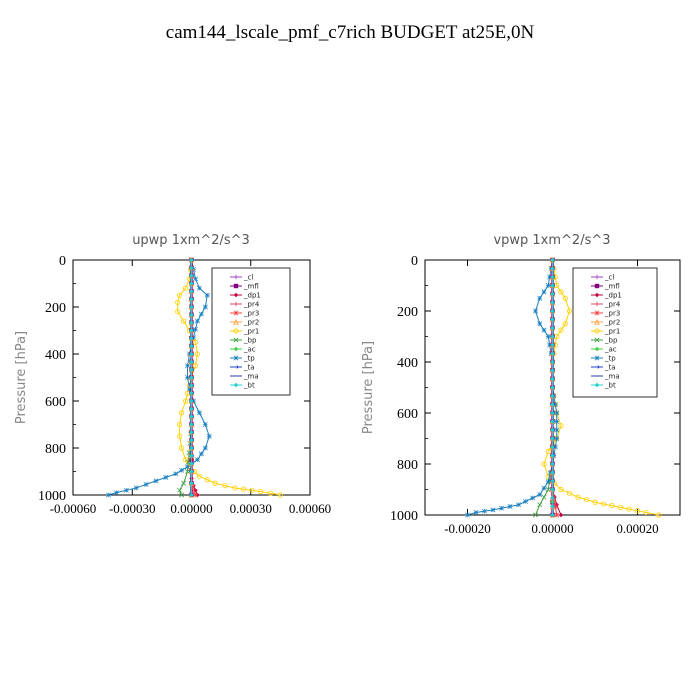 The width and height of the screenshot is (700, 700). Describe the element at coordinates (610, 350) in the screenshot. I see `legend-label: _ac` at that location.